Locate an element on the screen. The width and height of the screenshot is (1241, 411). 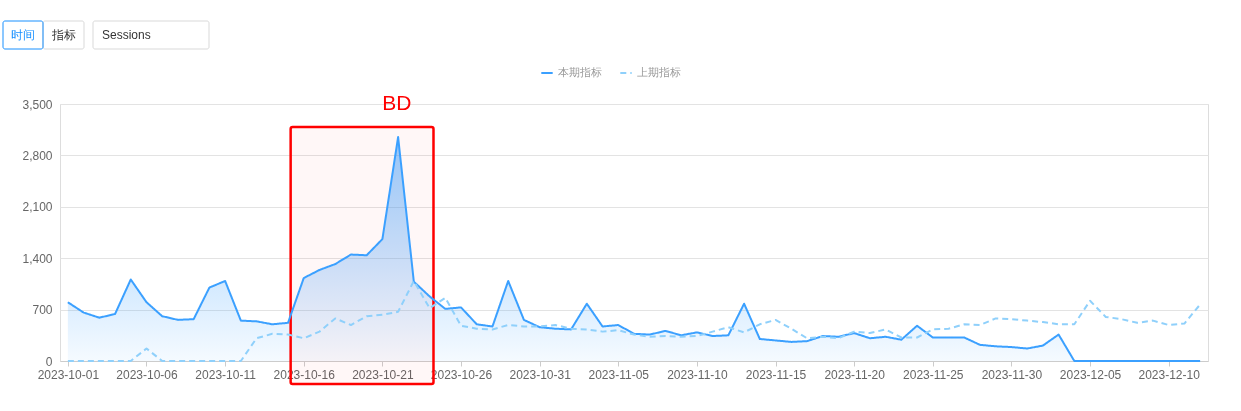
y-tick-label: 1,400 is located at coordinates (37, 258).